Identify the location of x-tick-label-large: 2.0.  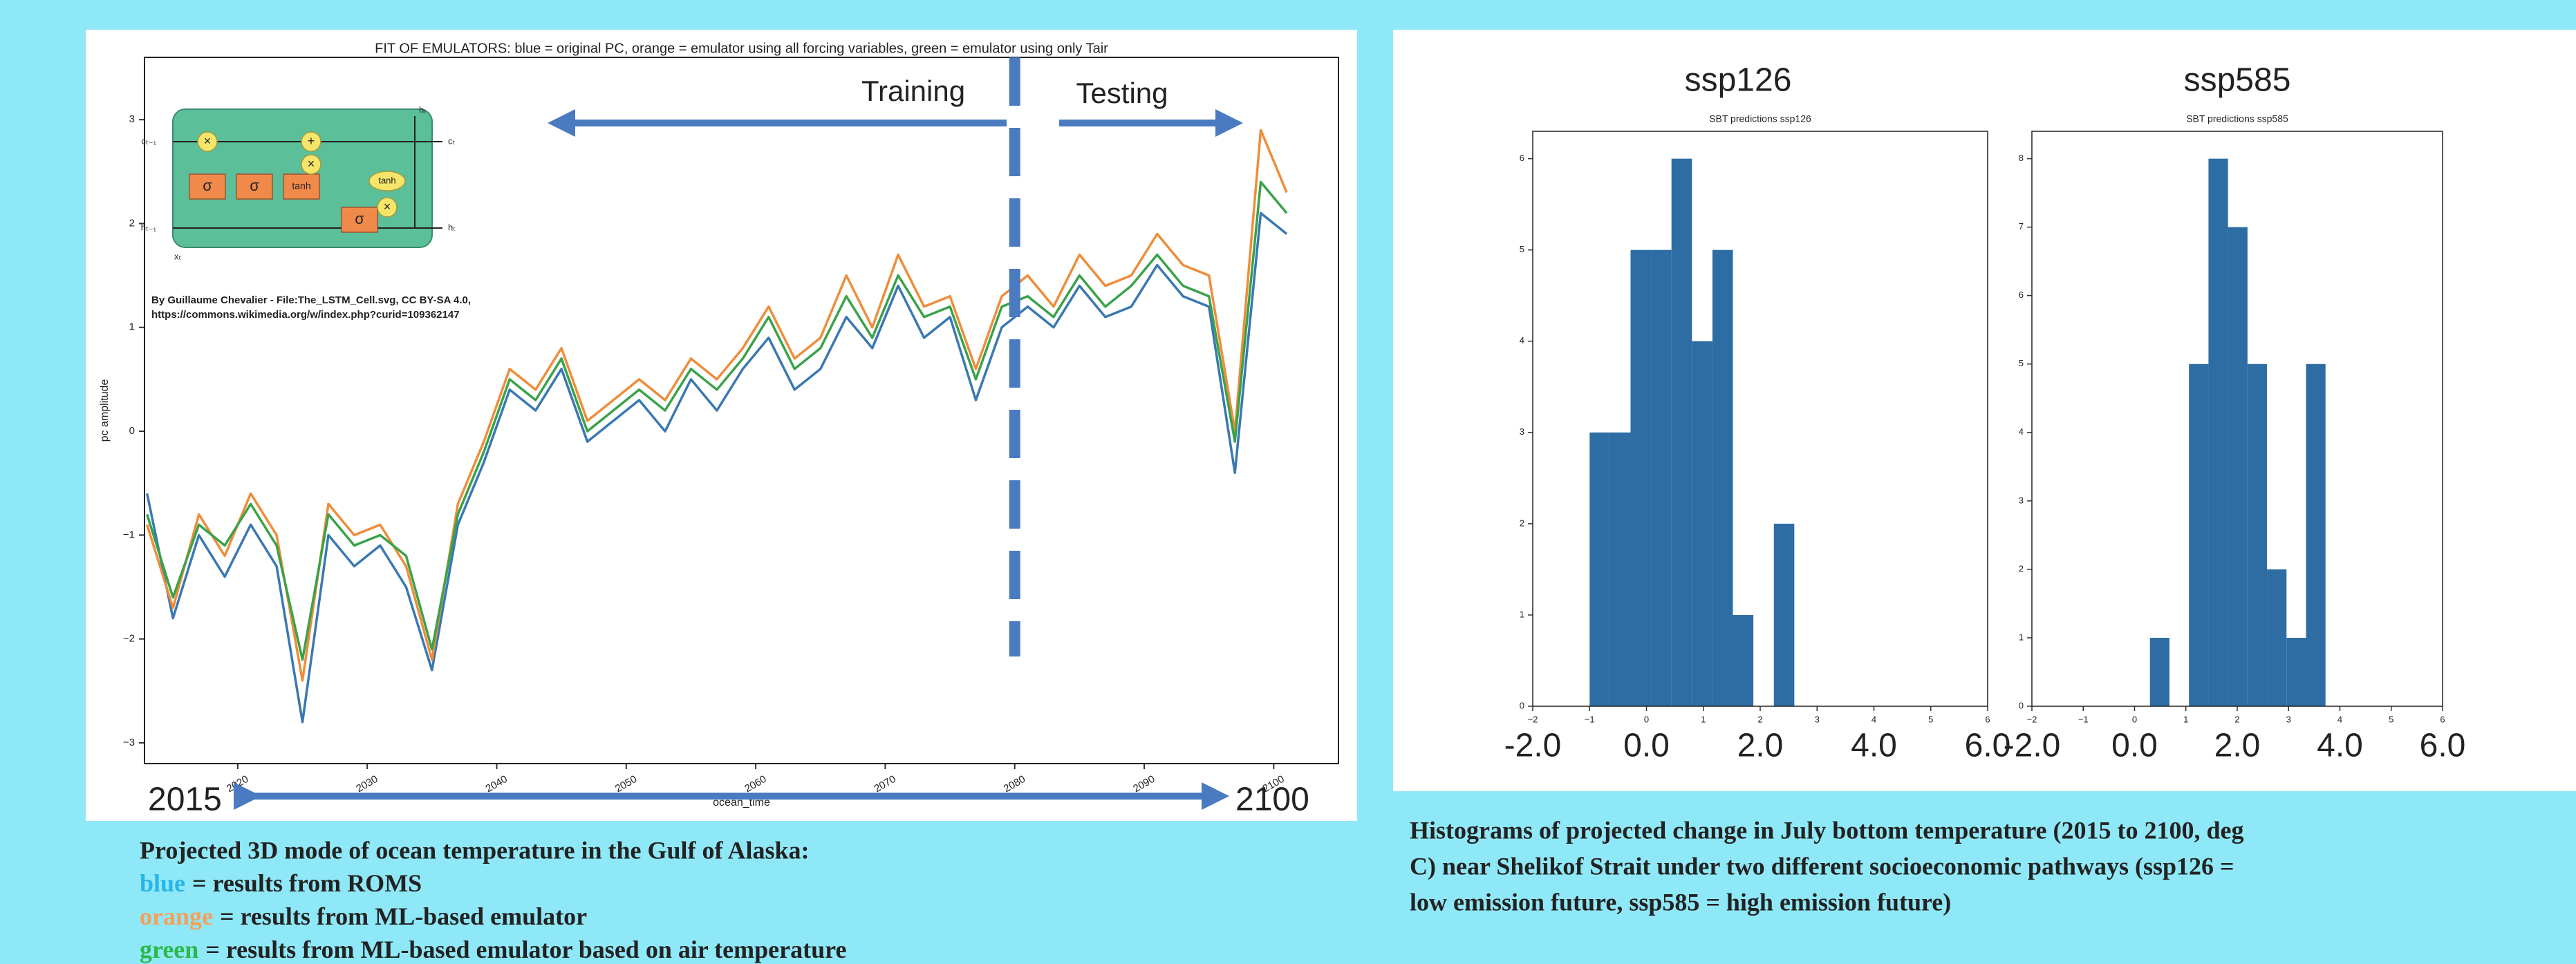
(2237, 746).